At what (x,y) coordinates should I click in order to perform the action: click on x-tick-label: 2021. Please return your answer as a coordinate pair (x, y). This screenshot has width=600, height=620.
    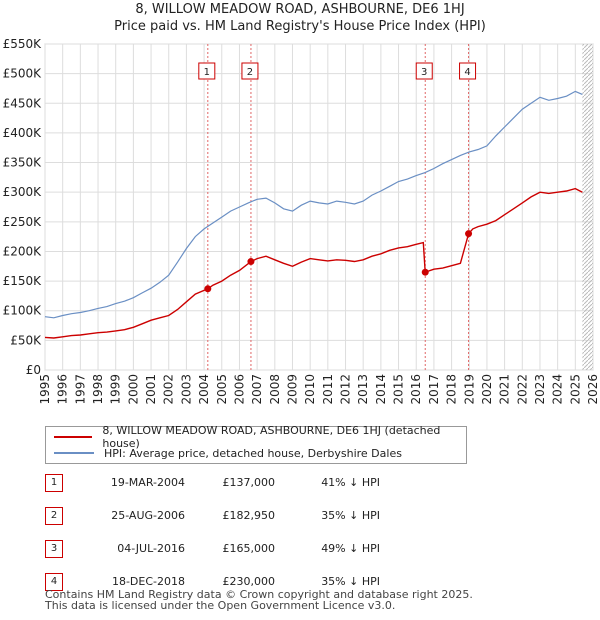
    Looking at the image, I should click on (505, 389).